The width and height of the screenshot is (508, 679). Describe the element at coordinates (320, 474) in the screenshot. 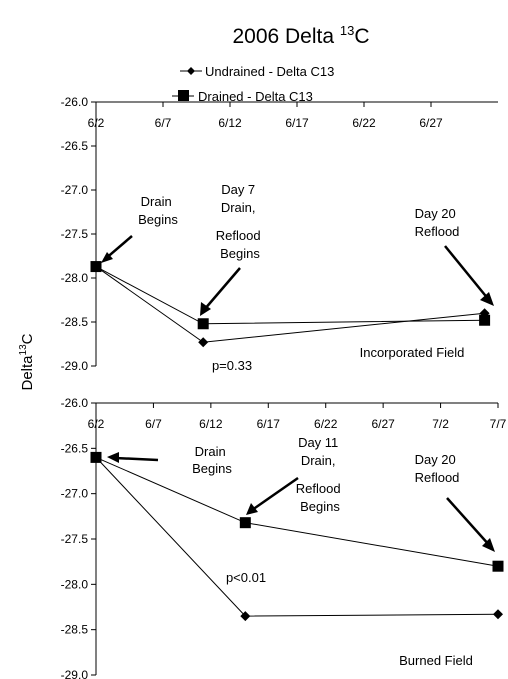

I see `annotation-day11-bottom: Day 11 Drain, Reflood Begins` at that location.